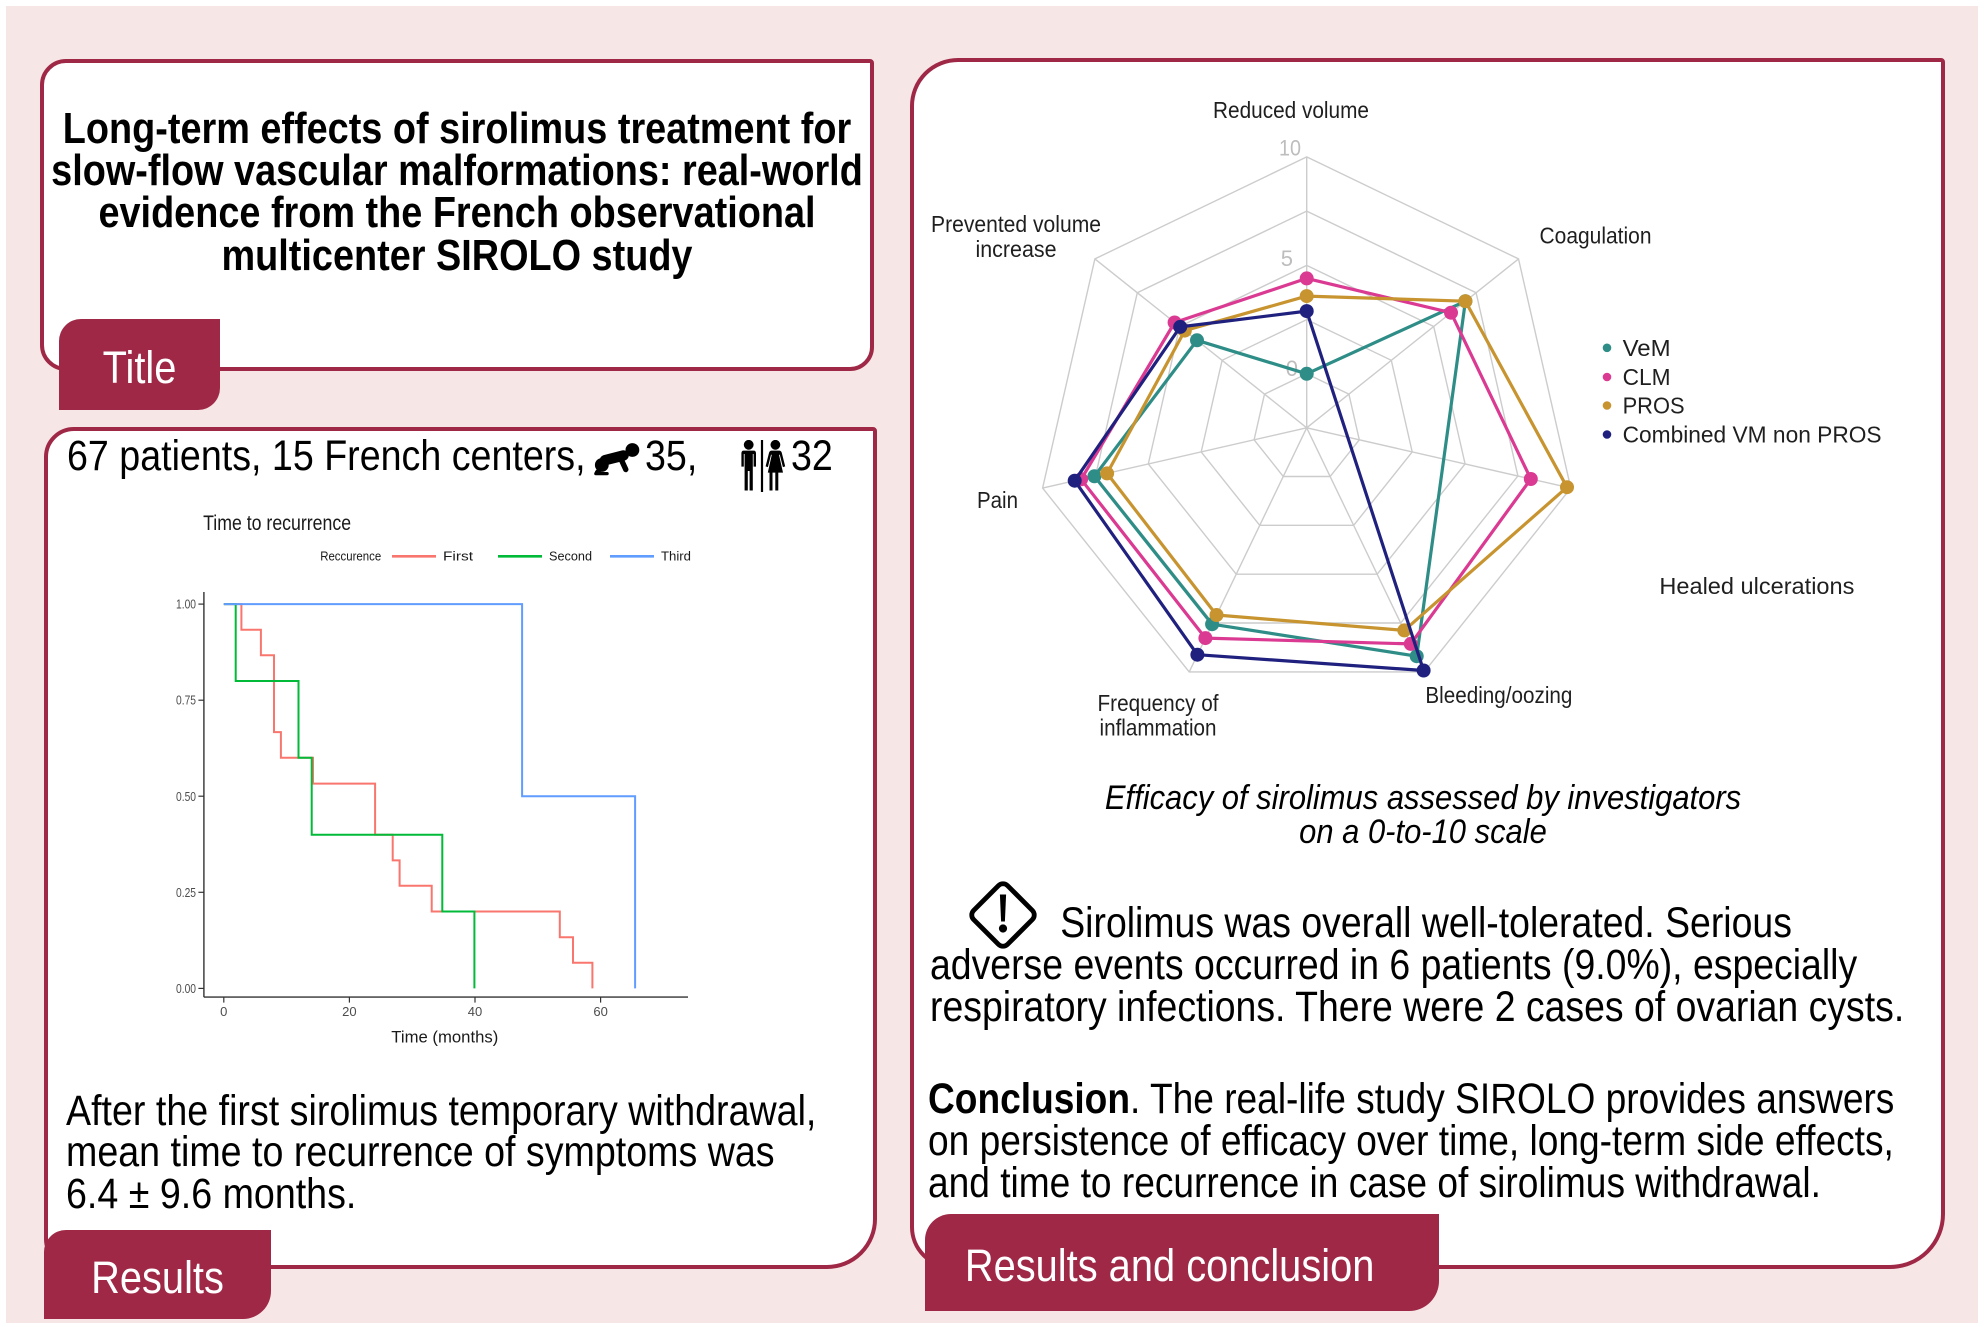 Image resolution: width=1984 pixels, height=1327 pixels. What do you see at coordinates (1016, 224) in the screenshot?
I see `svg-text: Prevented volume` at bounding box center [1016, 224].